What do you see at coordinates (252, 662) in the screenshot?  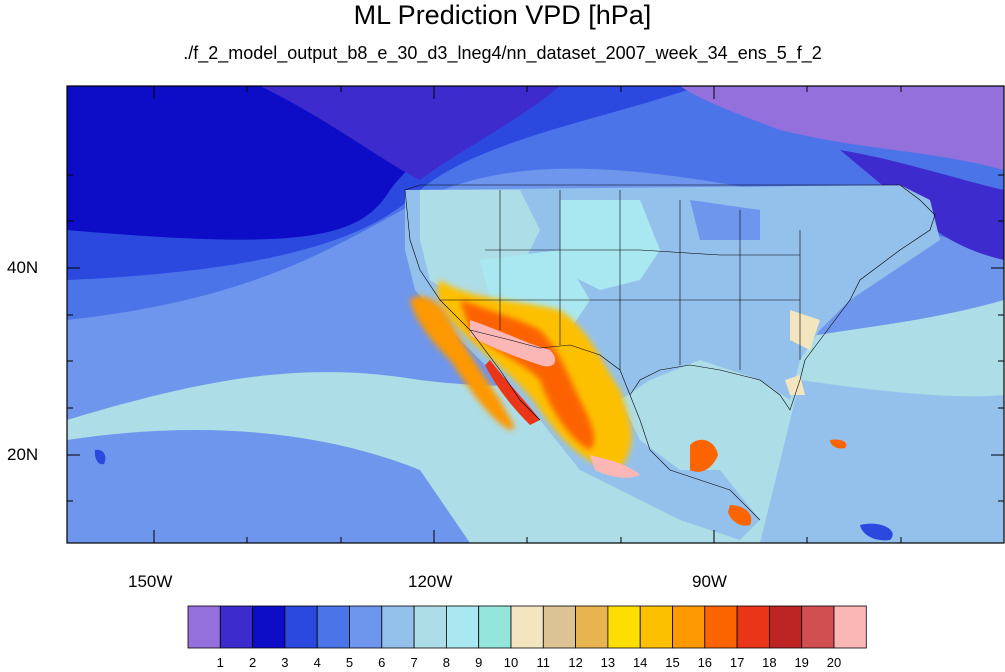 I see `colorbar-label: 2` at bounding box center [252, 662].